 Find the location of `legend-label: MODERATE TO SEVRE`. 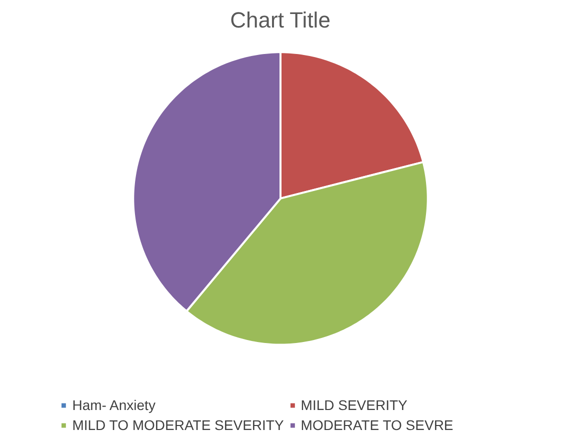

legend-label: MODERATE TO SEVRE is located at coordinates (377, 425).